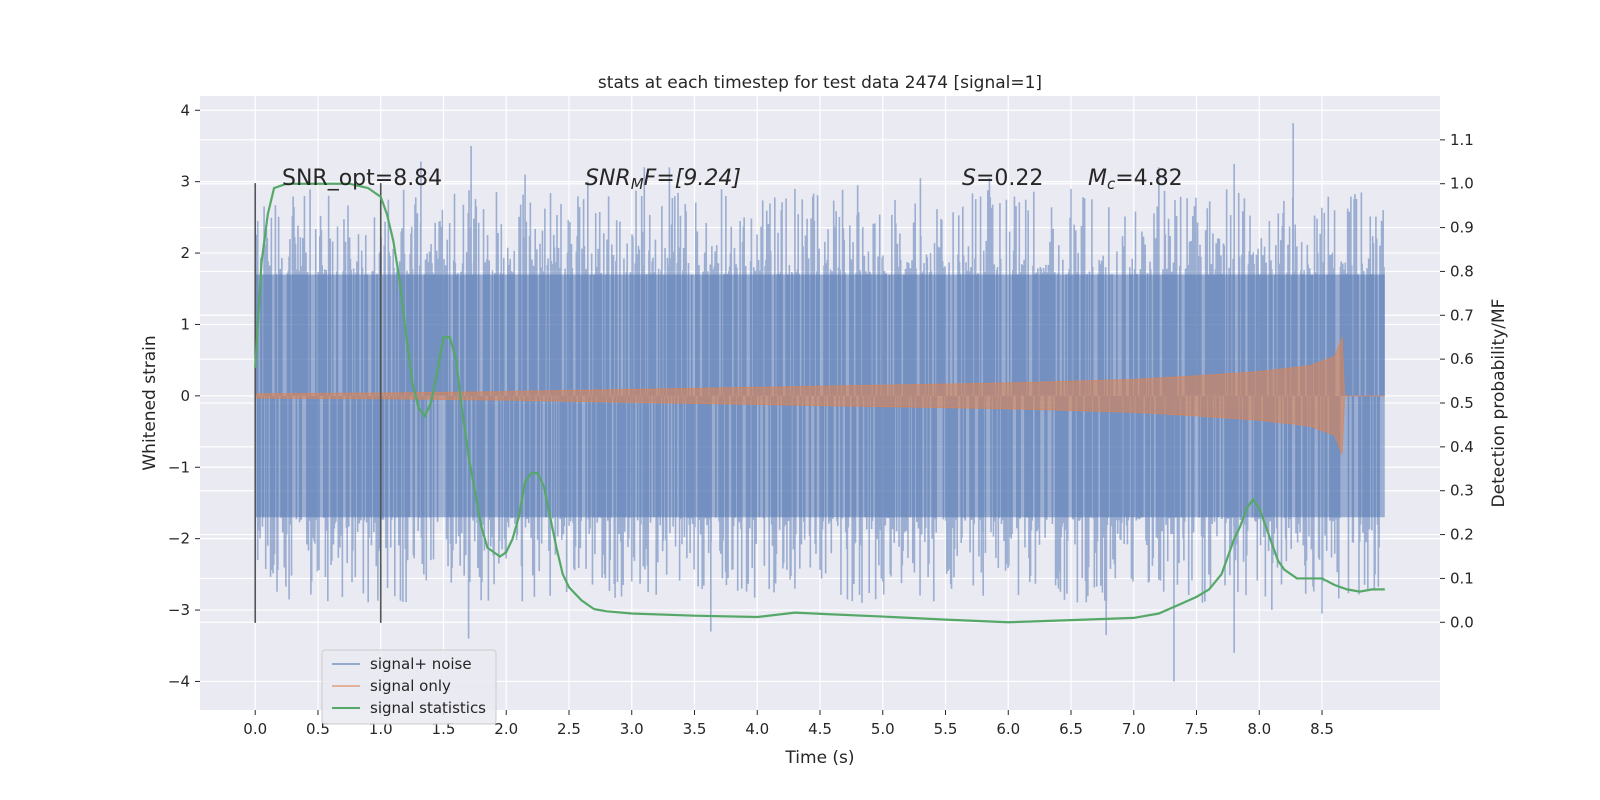  I want to click on legend-label-signal-statistics: signal statistics, so click(428, 708).